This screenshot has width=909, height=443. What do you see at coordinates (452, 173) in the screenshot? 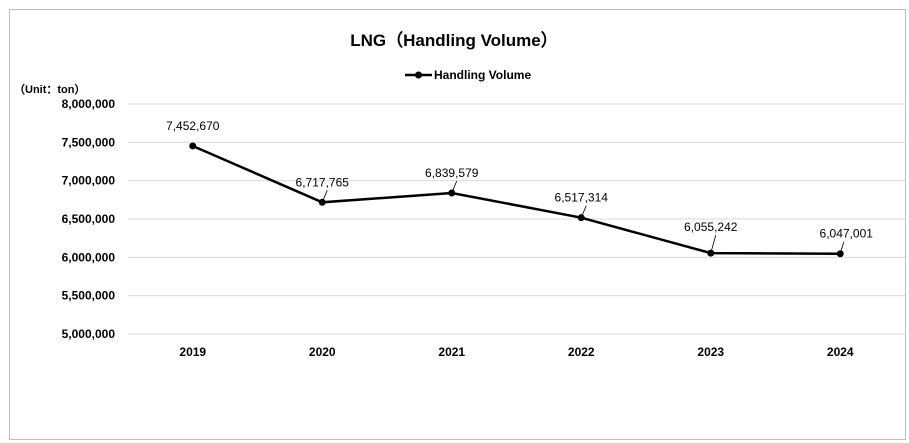
I see `data-label: 6,839,579` at bounding box center [452, 173].